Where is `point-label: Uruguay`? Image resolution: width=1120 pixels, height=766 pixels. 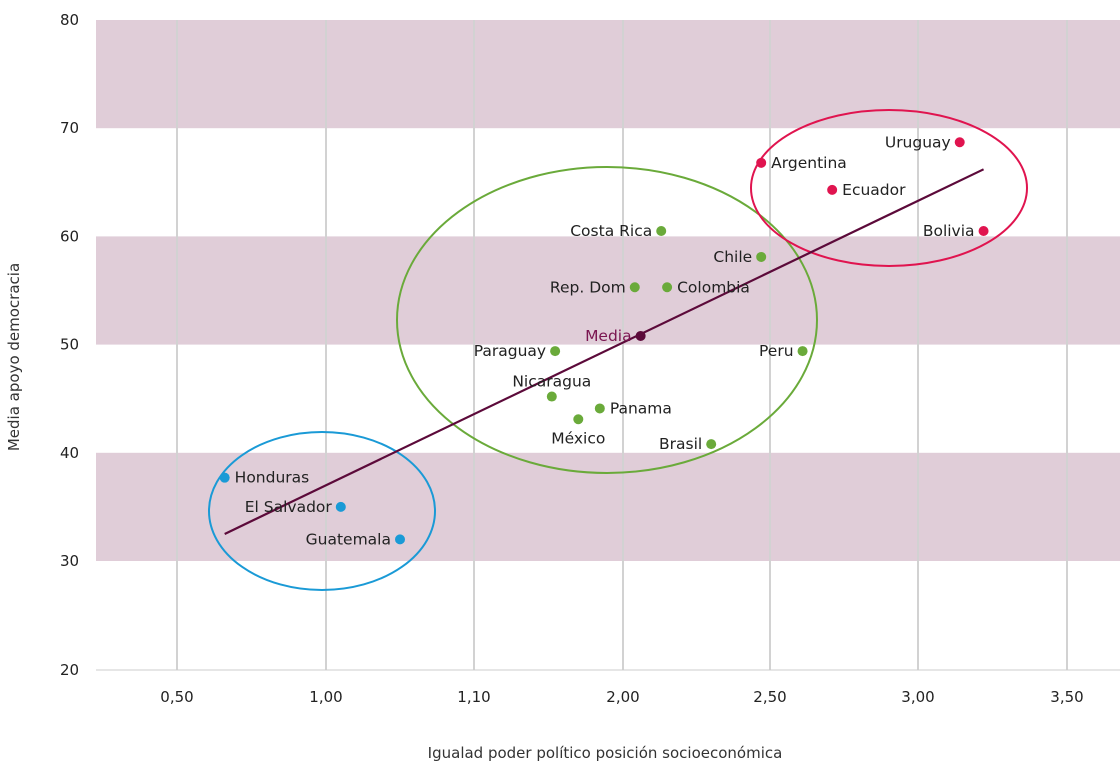 point-label: Uruguay is located at coordinates (918, 142).